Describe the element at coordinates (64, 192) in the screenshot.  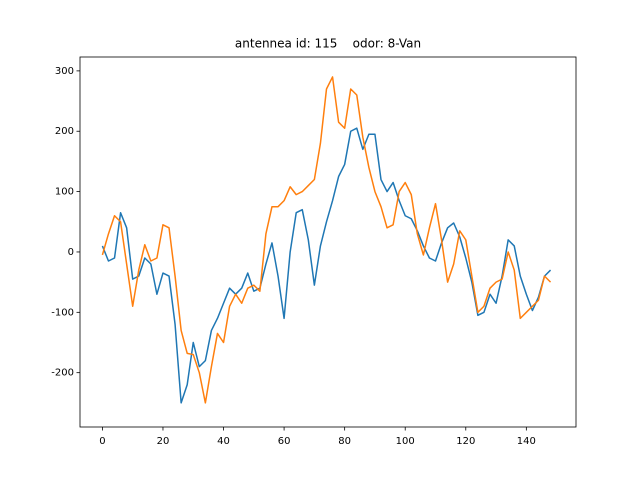
I see `y-tick-label: 100` at that location.